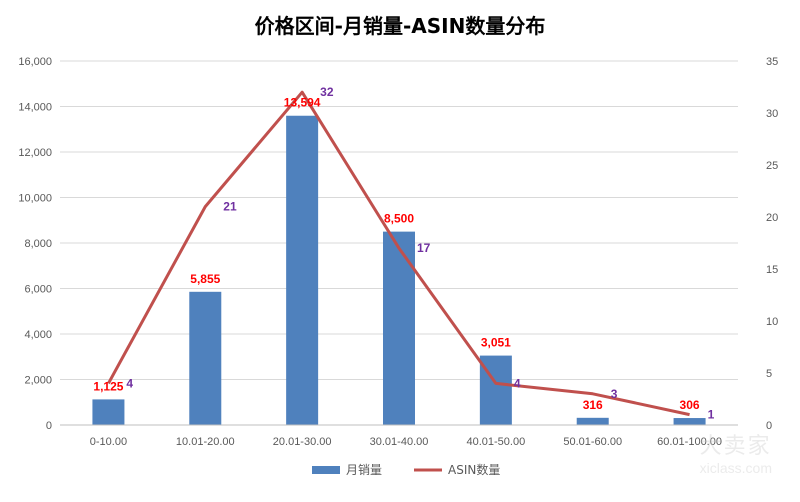 Image resolution: width=800 pixels, height=502 pixels. What do you see at coordinates (690, 405) in the screenshot?
I see `bar-data-label: 306` at bounding box center [690, 405].